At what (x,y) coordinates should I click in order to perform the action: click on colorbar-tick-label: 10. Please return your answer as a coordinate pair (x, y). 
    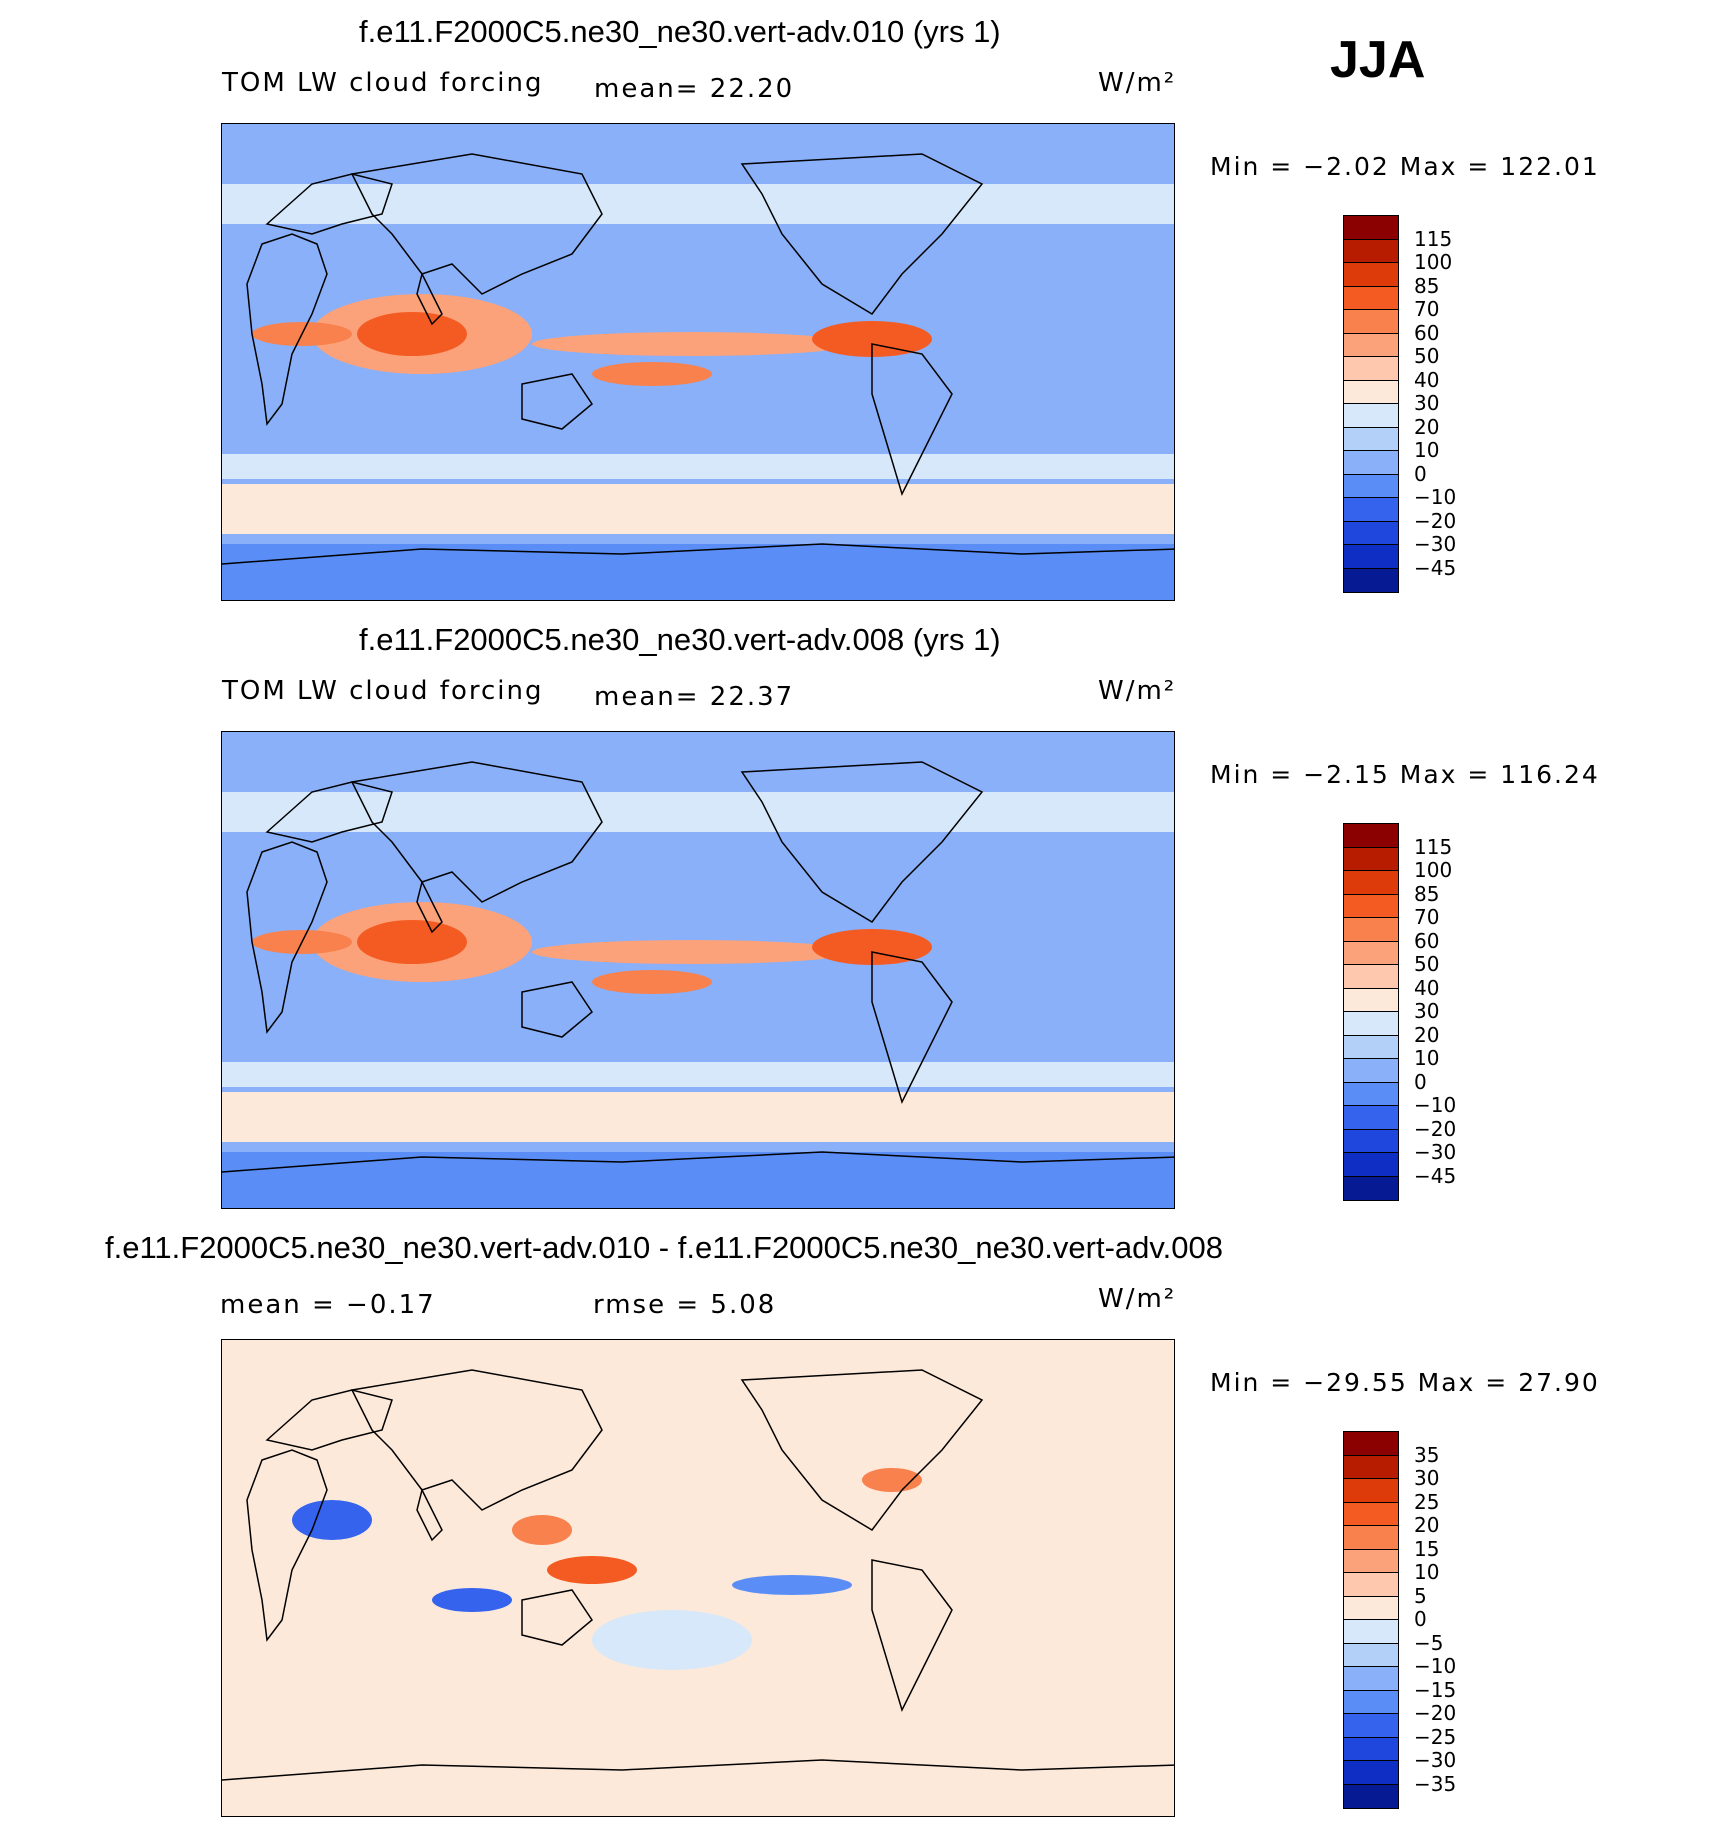
    Looking at the image, I should click on (1427, 1058).